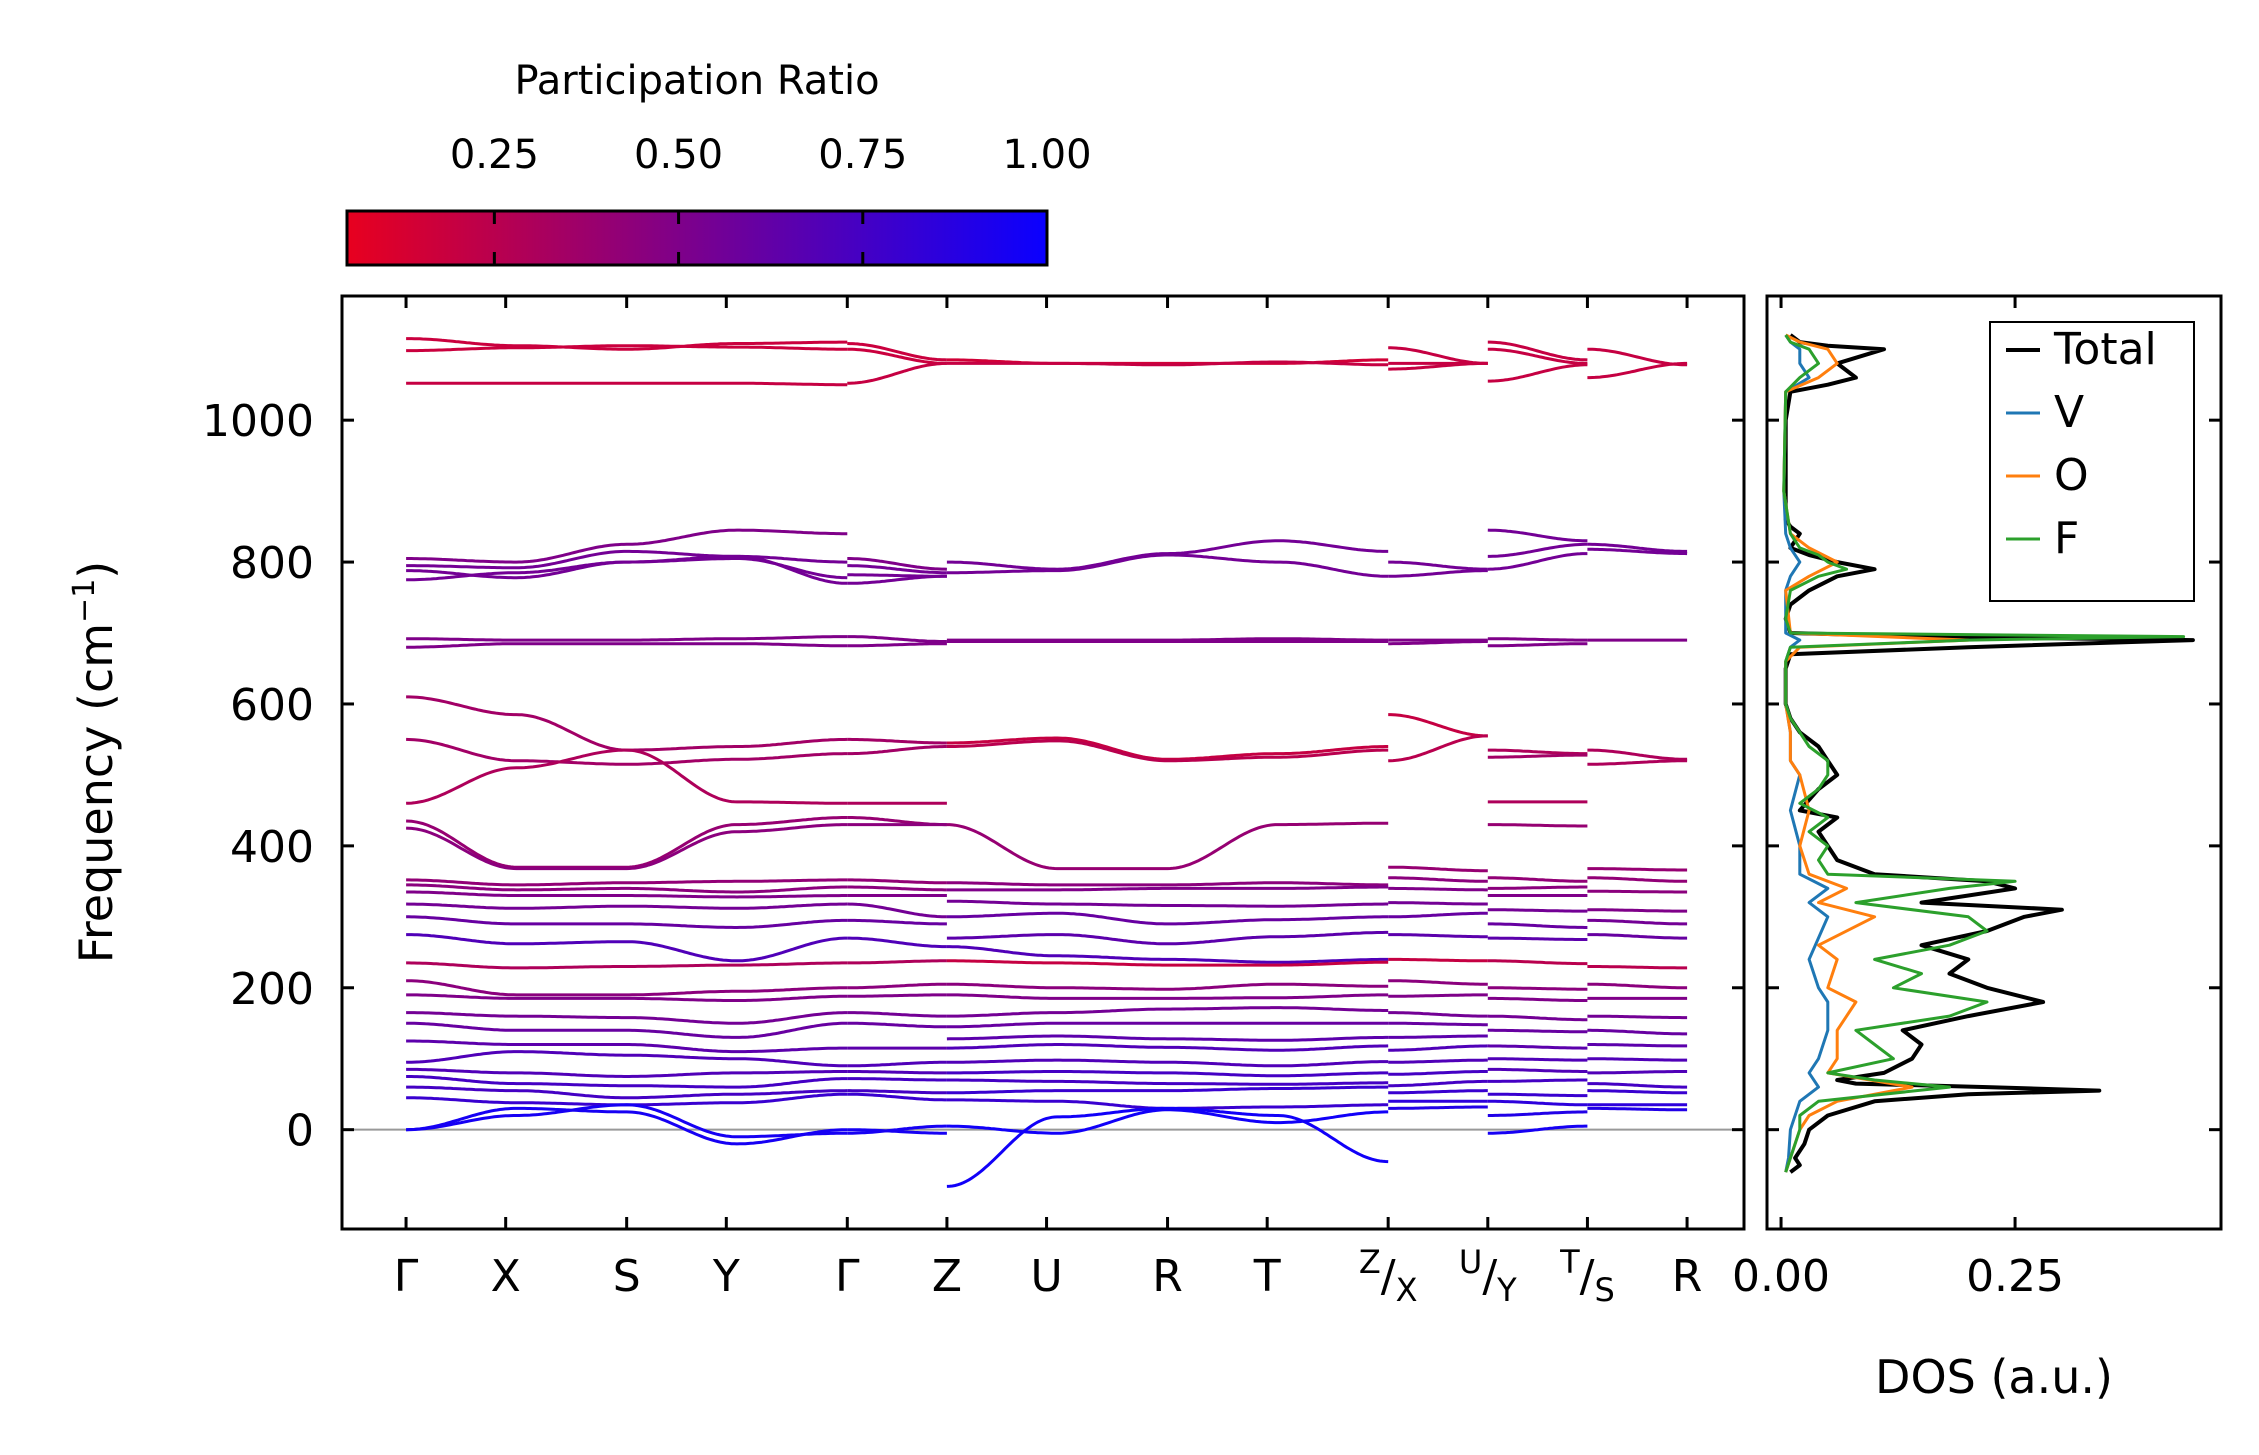  I want to click on k-point-label: Γ, so click(406, 1276).